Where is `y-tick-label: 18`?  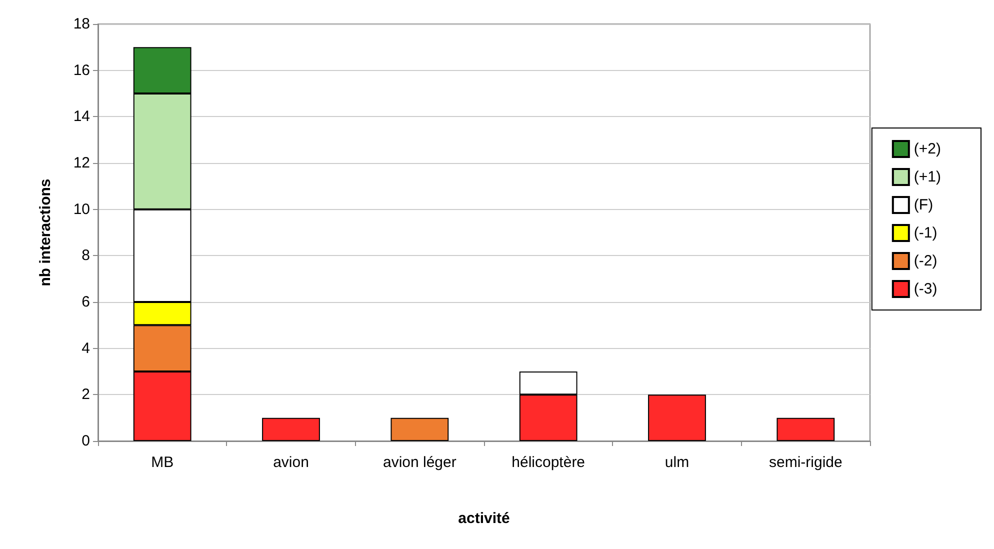 y-tick-label: 18 is located at coordinates (81, 24).